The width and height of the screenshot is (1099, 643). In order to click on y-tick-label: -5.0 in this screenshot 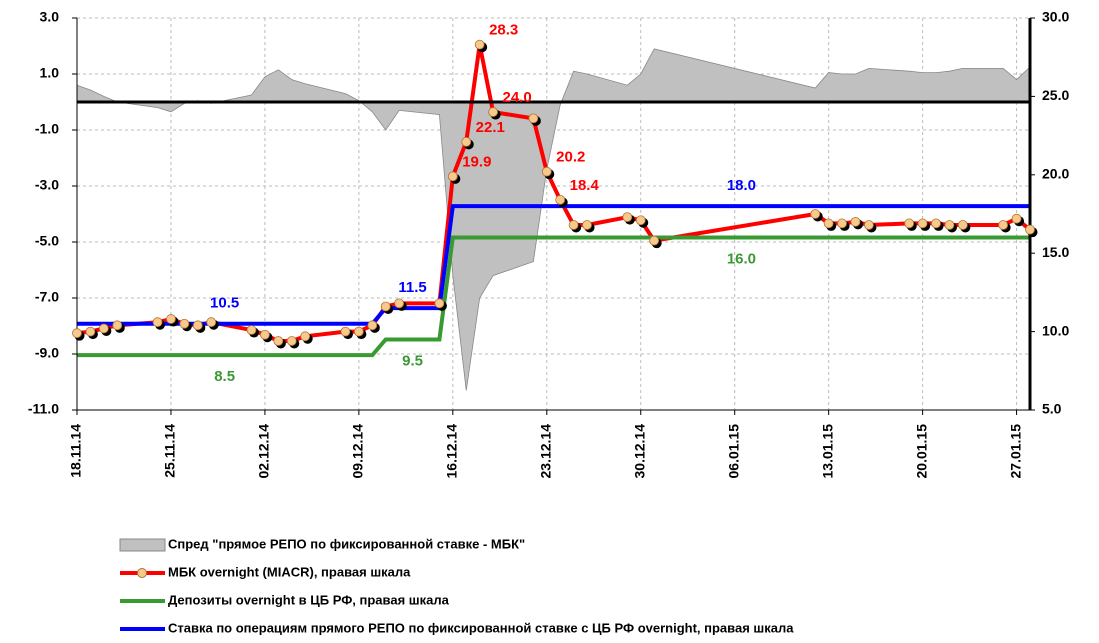, I will do `click(47, 241)`.